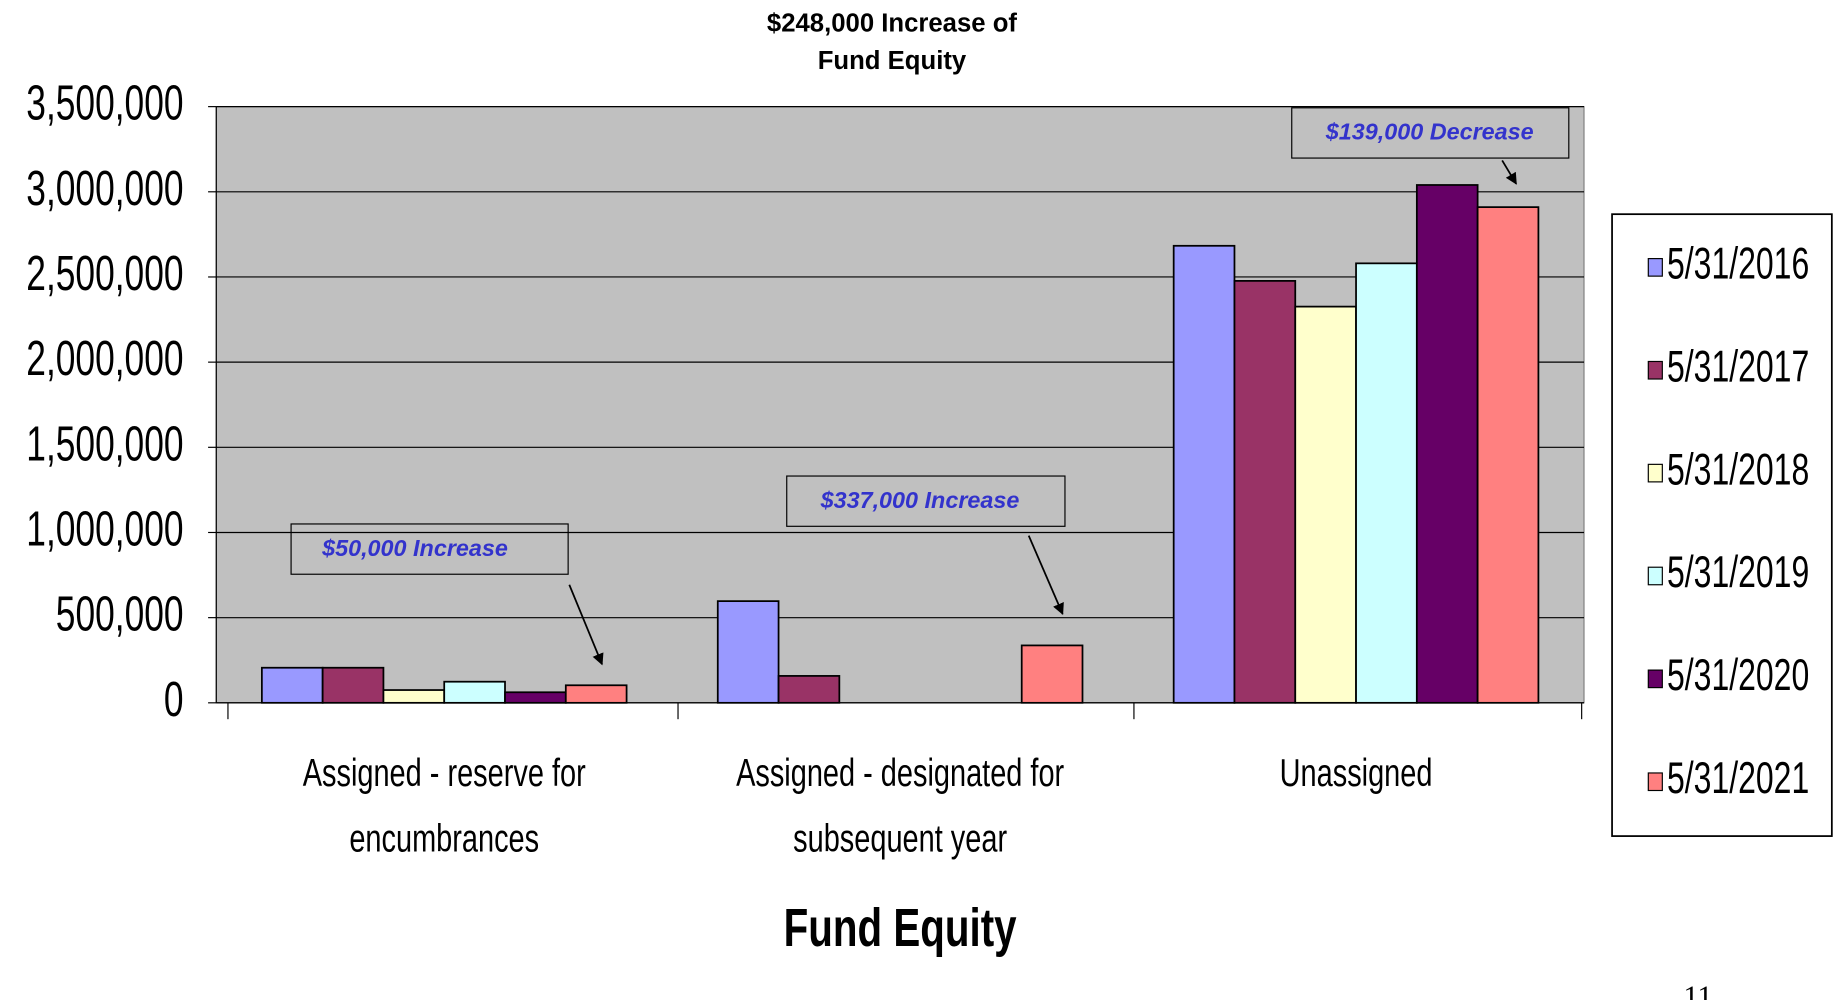 The width and height of the screenshot is (1833, 1000). What do you see at coordinates (414, 548) in the screenshot?
I see `annotation: $50,000 Increase` at bounding box center [414, 548].